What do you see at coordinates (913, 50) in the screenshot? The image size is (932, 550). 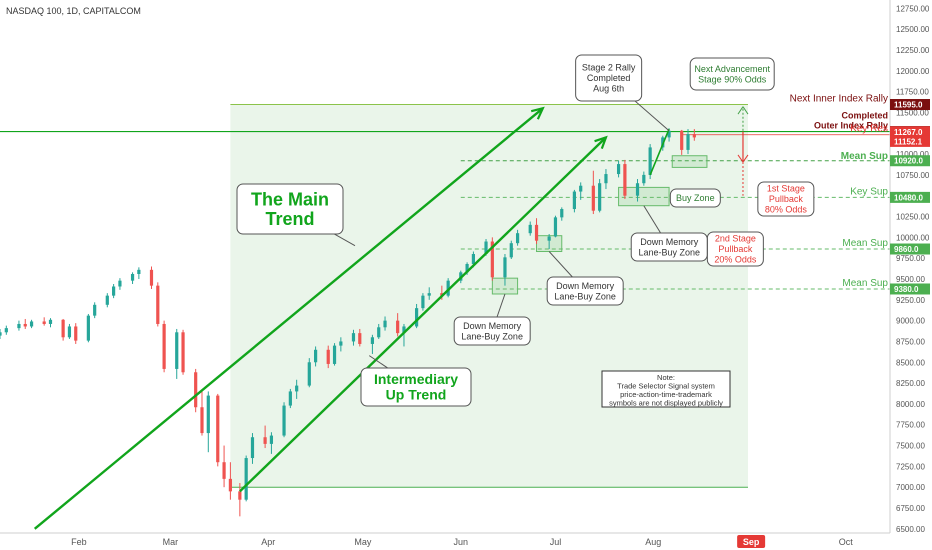 I see `y-tick-label: 12250.00` at bounding box center [913, 50].